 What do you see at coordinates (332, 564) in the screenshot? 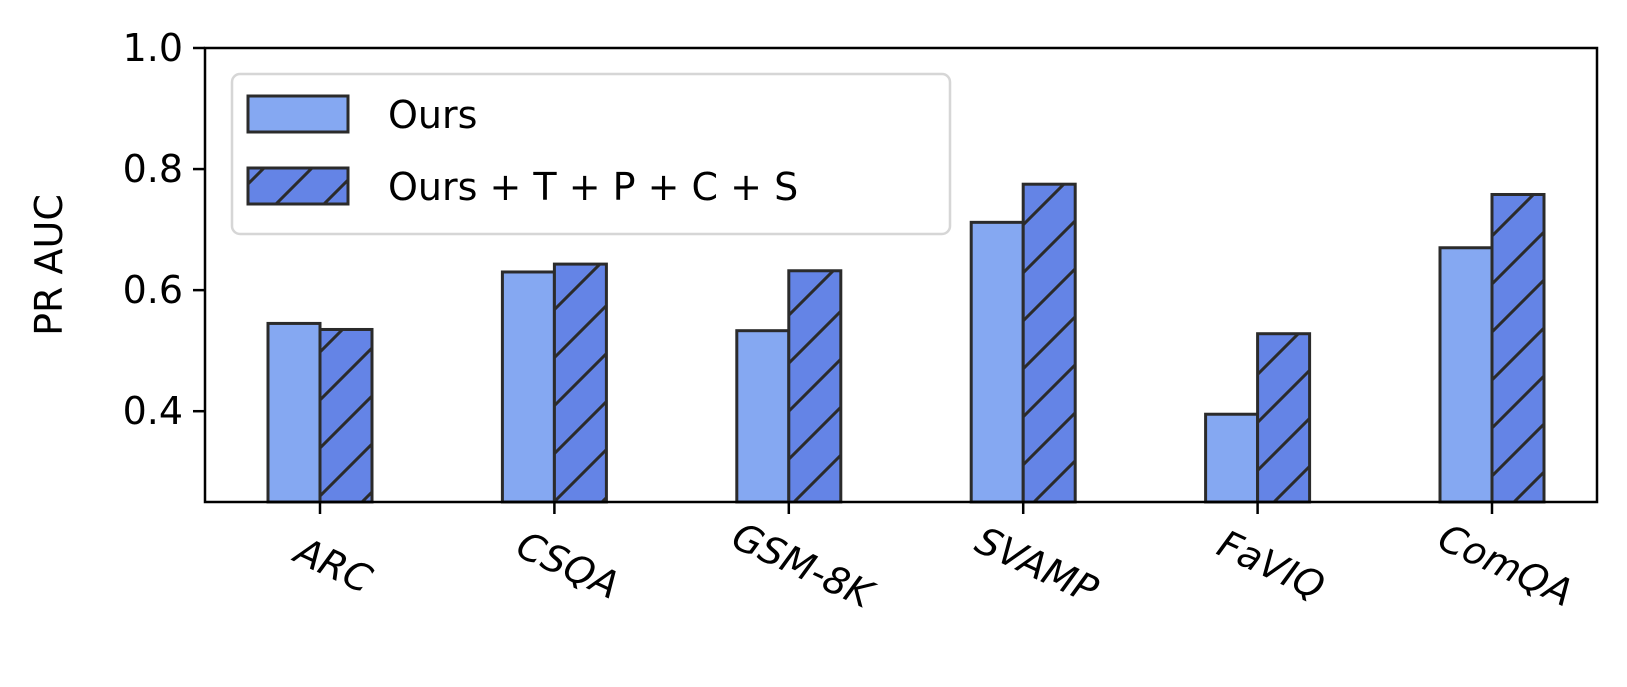
I see `x-tick-label: ARC` at bounding box center [332, 564].